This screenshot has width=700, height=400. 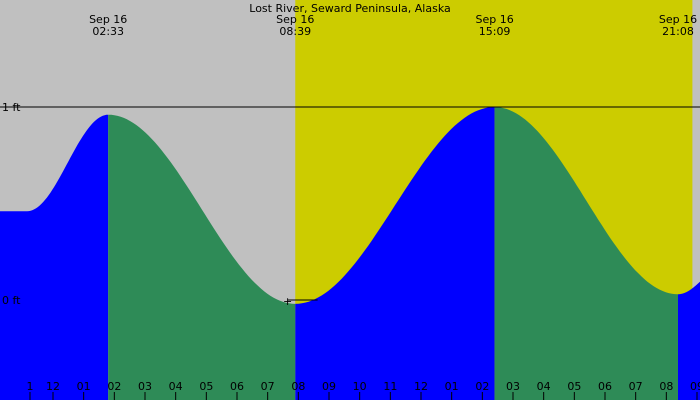 I want to click on extremum-date-1: Sep 16, so click(x=295, y=19).